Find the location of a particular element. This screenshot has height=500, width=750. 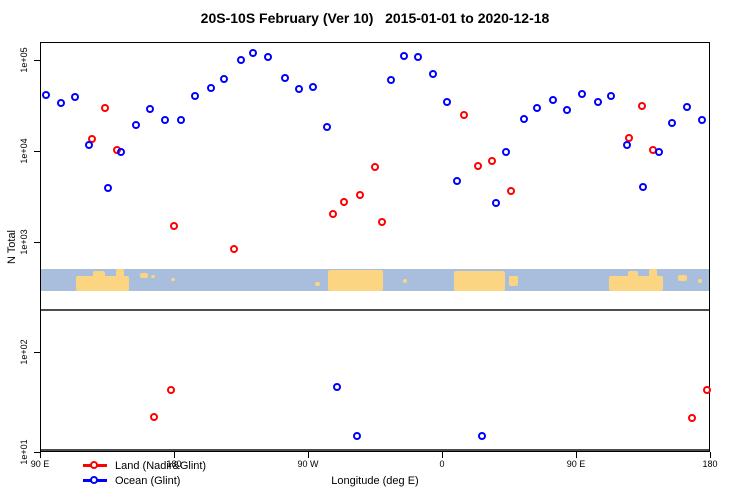

x-tick-label: 0 is located at coordinates (442, 464).